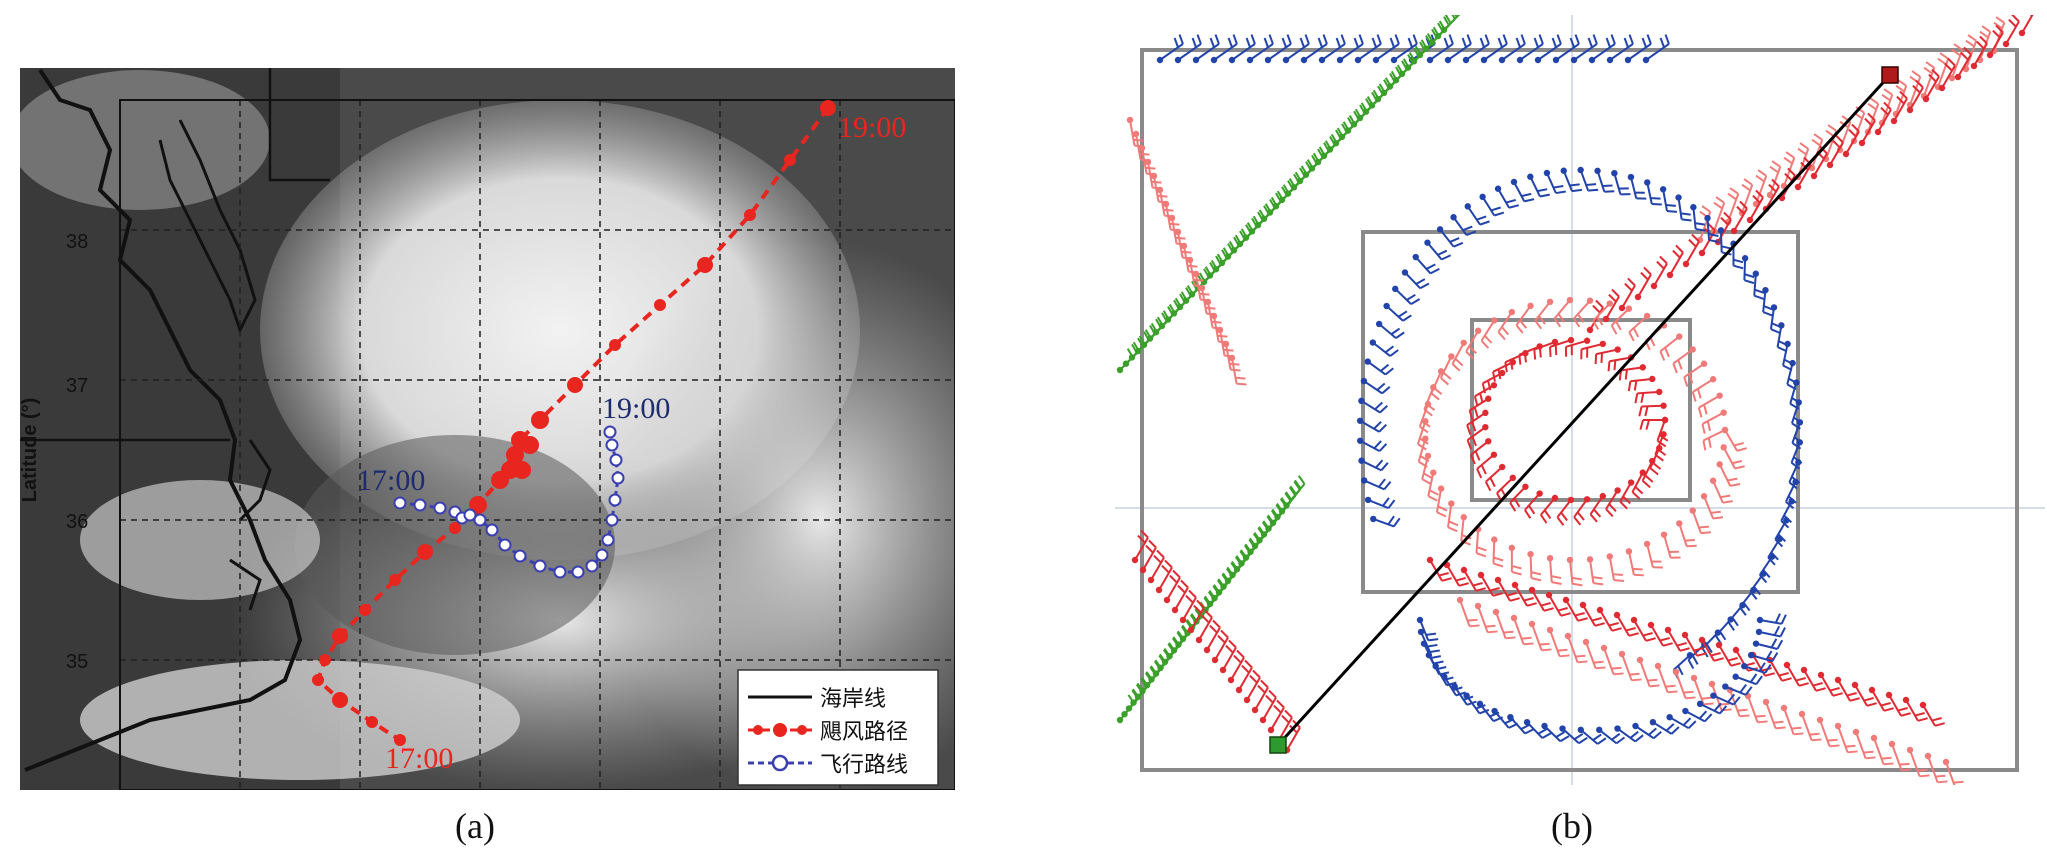 This screenshot has width=2047, height=866. Describe the element at coordinates (372, 722) in the screenshot. I see `typhoon-track-point` at that location.